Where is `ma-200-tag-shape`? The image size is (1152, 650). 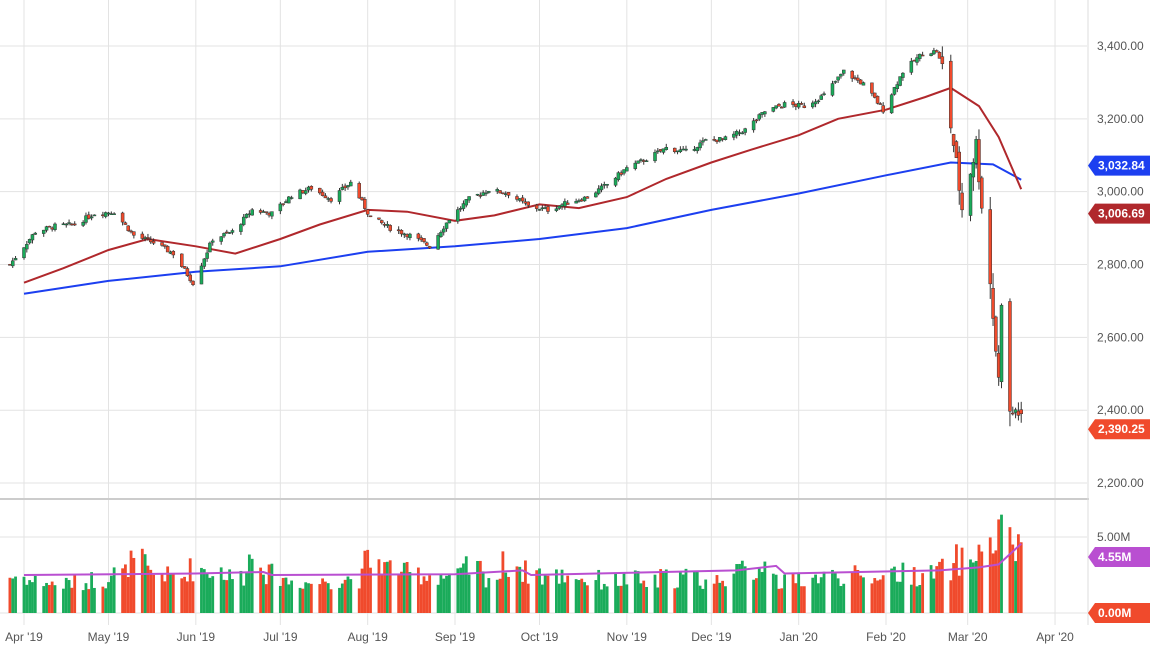
ma-200-tag-shape is located at coordinates (1119, 165).